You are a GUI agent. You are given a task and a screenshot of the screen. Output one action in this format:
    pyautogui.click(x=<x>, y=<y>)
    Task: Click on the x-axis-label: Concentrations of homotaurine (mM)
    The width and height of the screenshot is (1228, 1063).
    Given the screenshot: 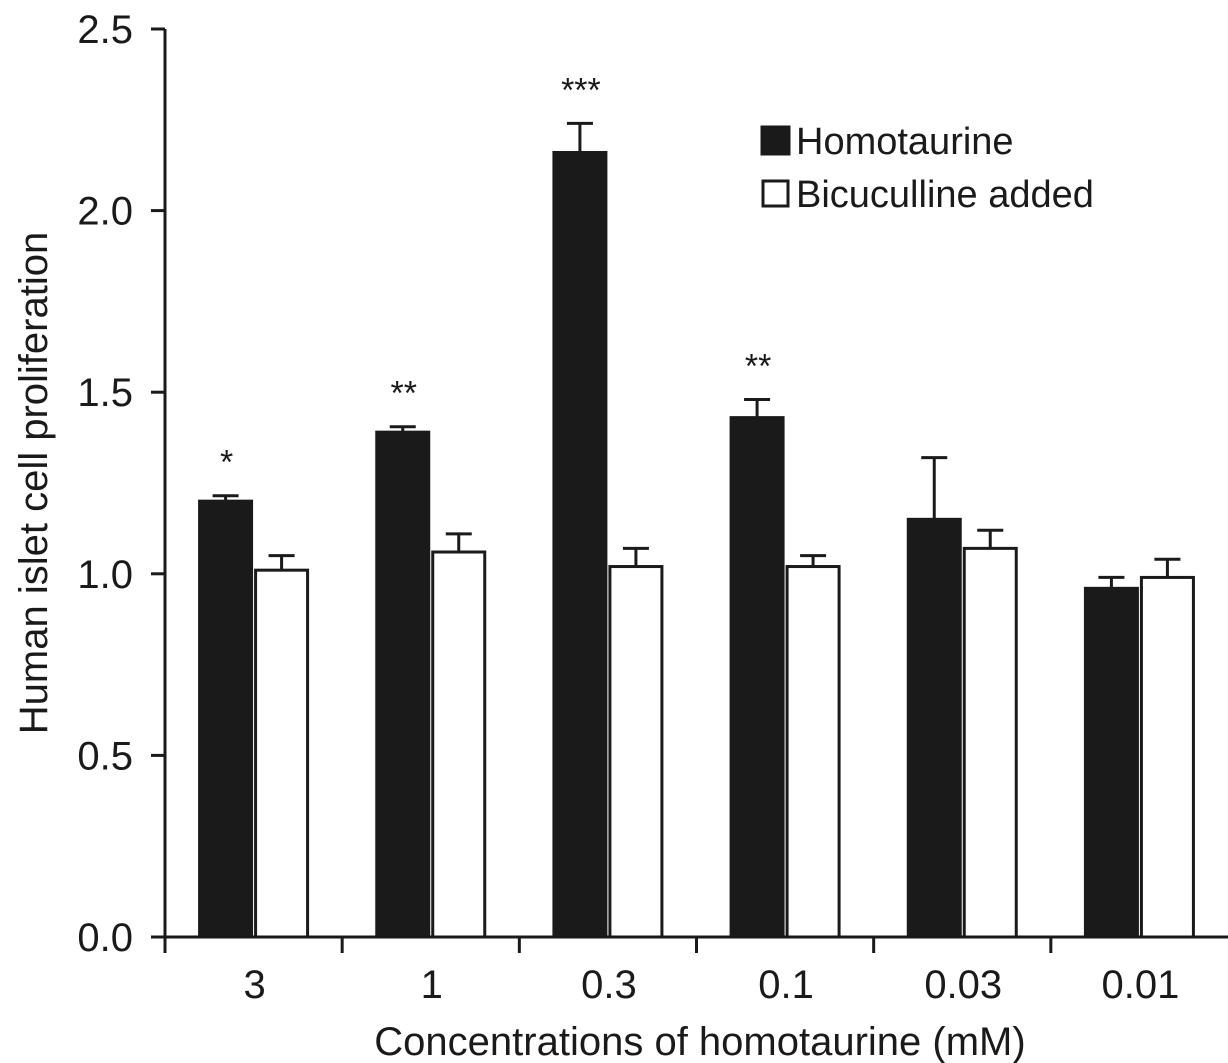 What is the action you would take?
    pyautogui.click(x=699, y=1041)
    